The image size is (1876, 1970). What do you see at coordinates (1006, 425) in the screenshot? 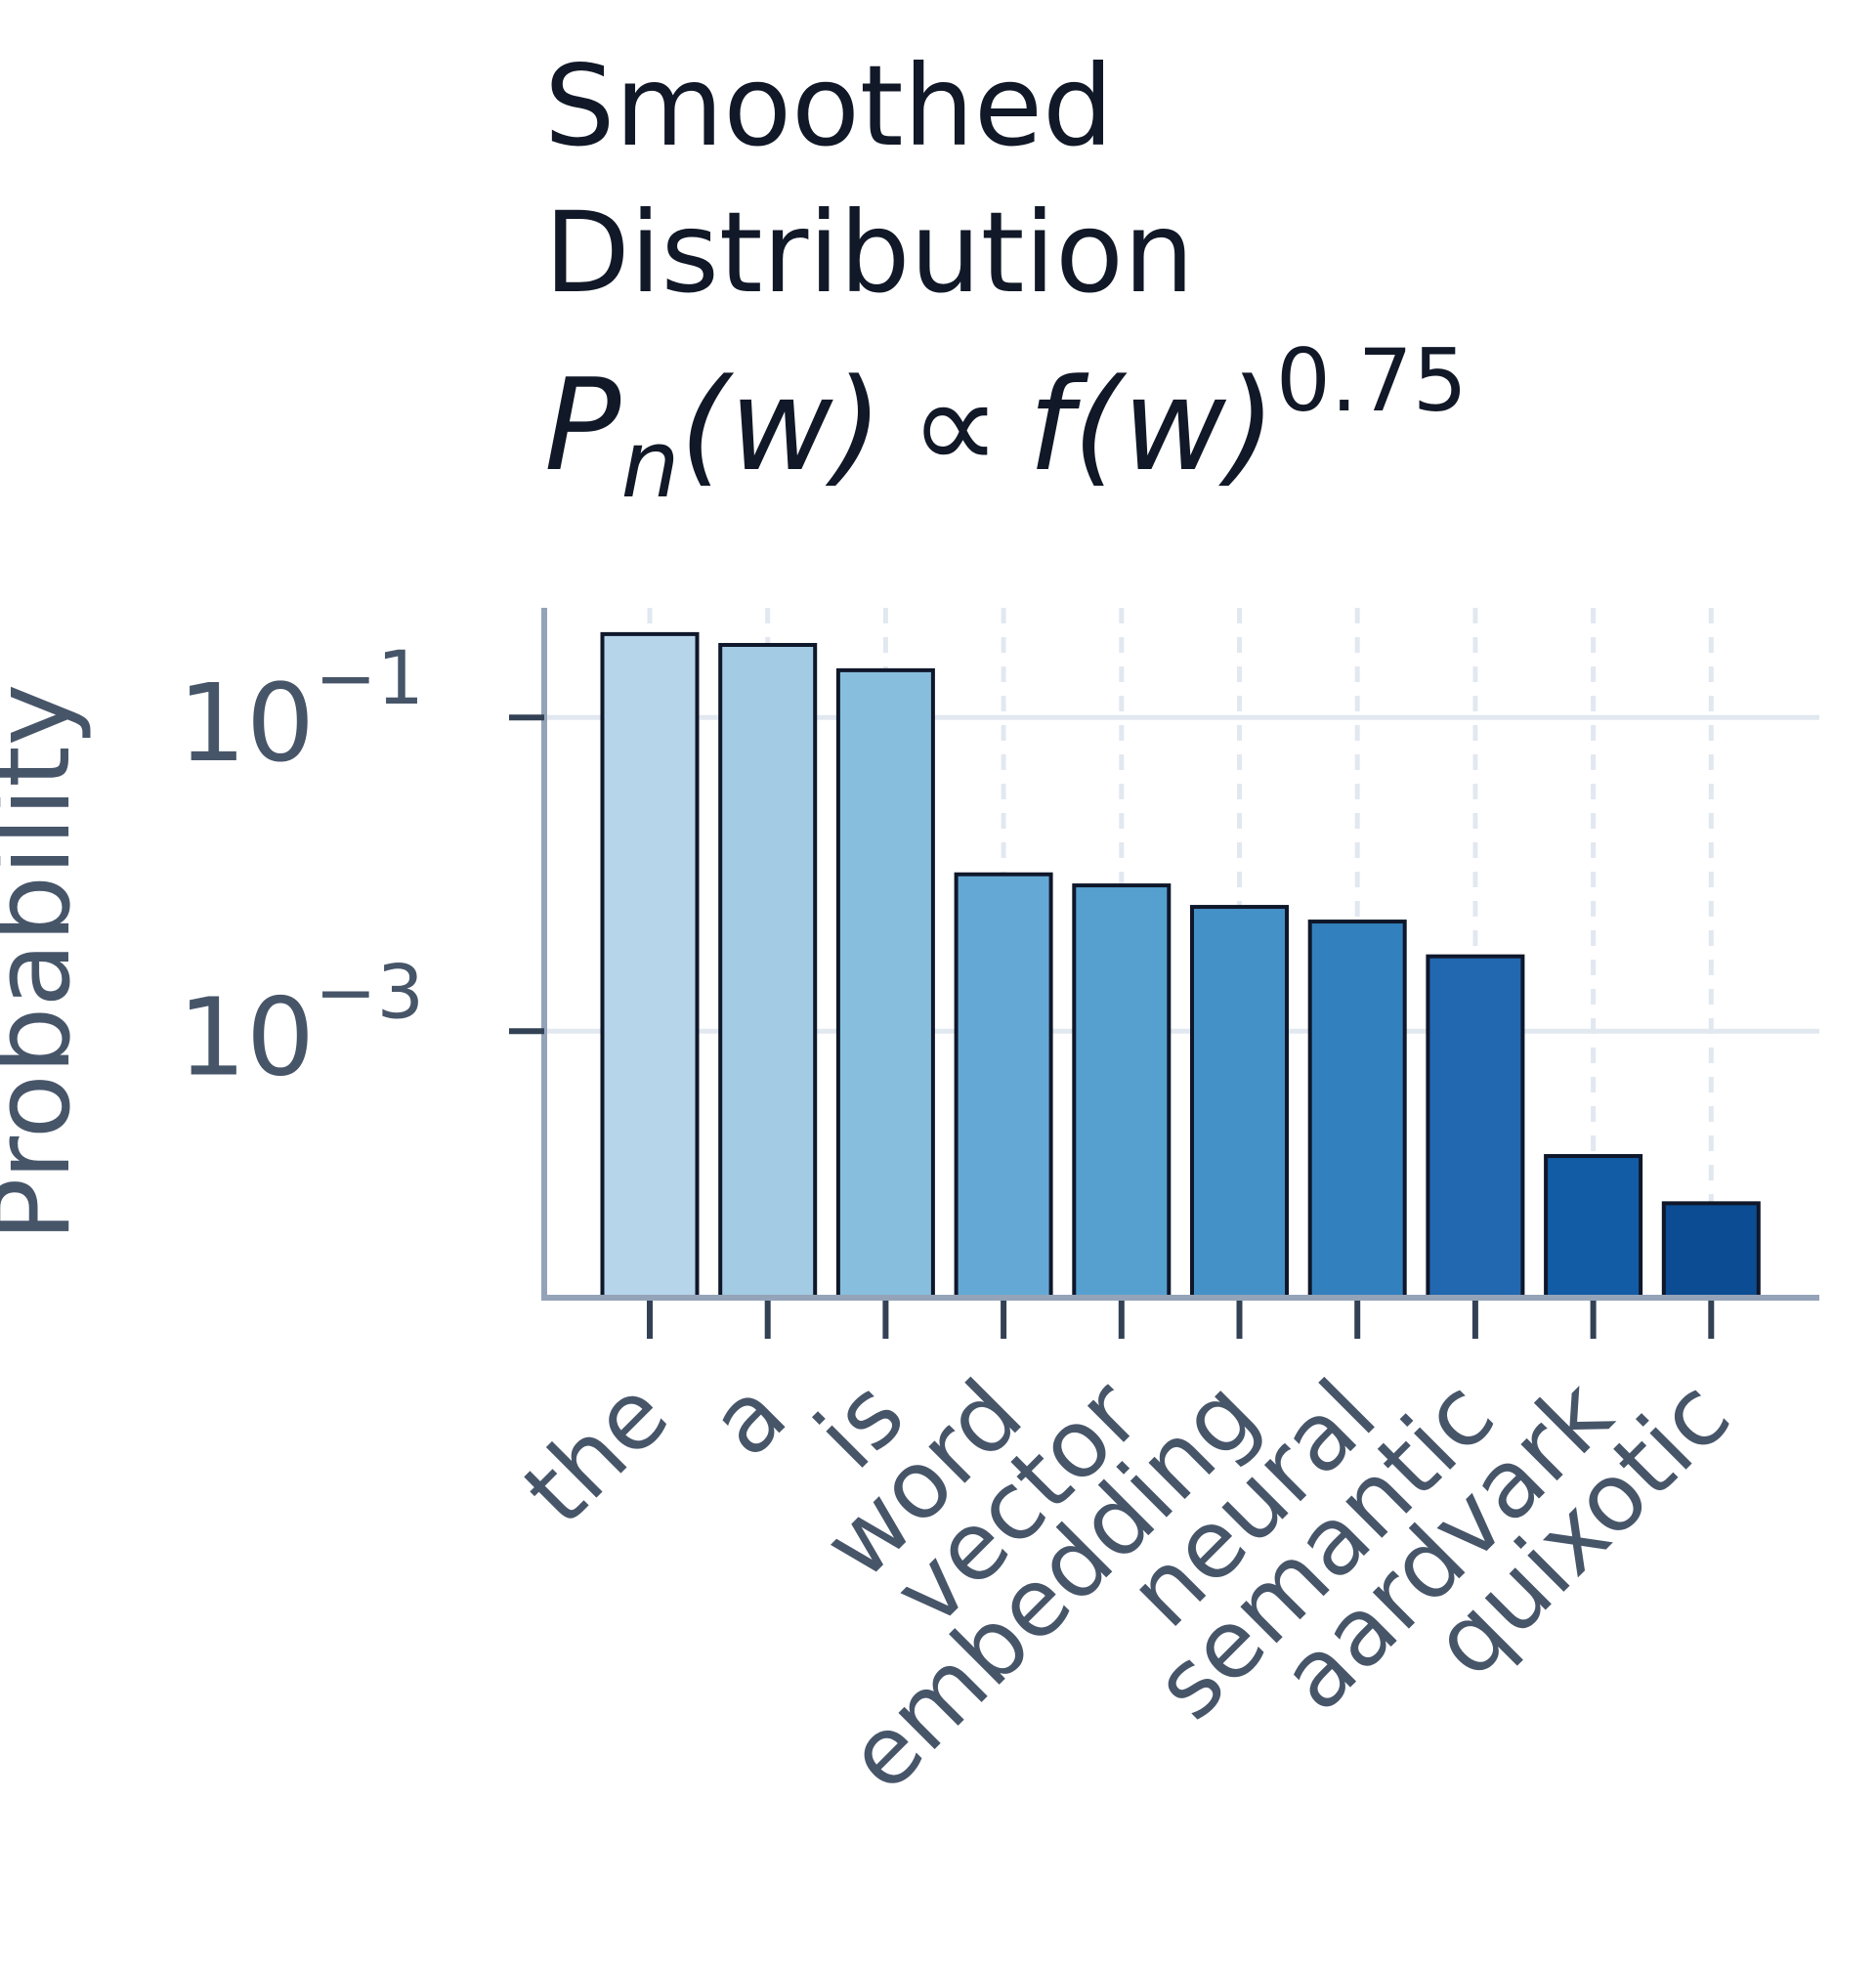
I see `chart-formula: Pn(w) ∝ f(w)0.75` at bounding box center [1006, 425].